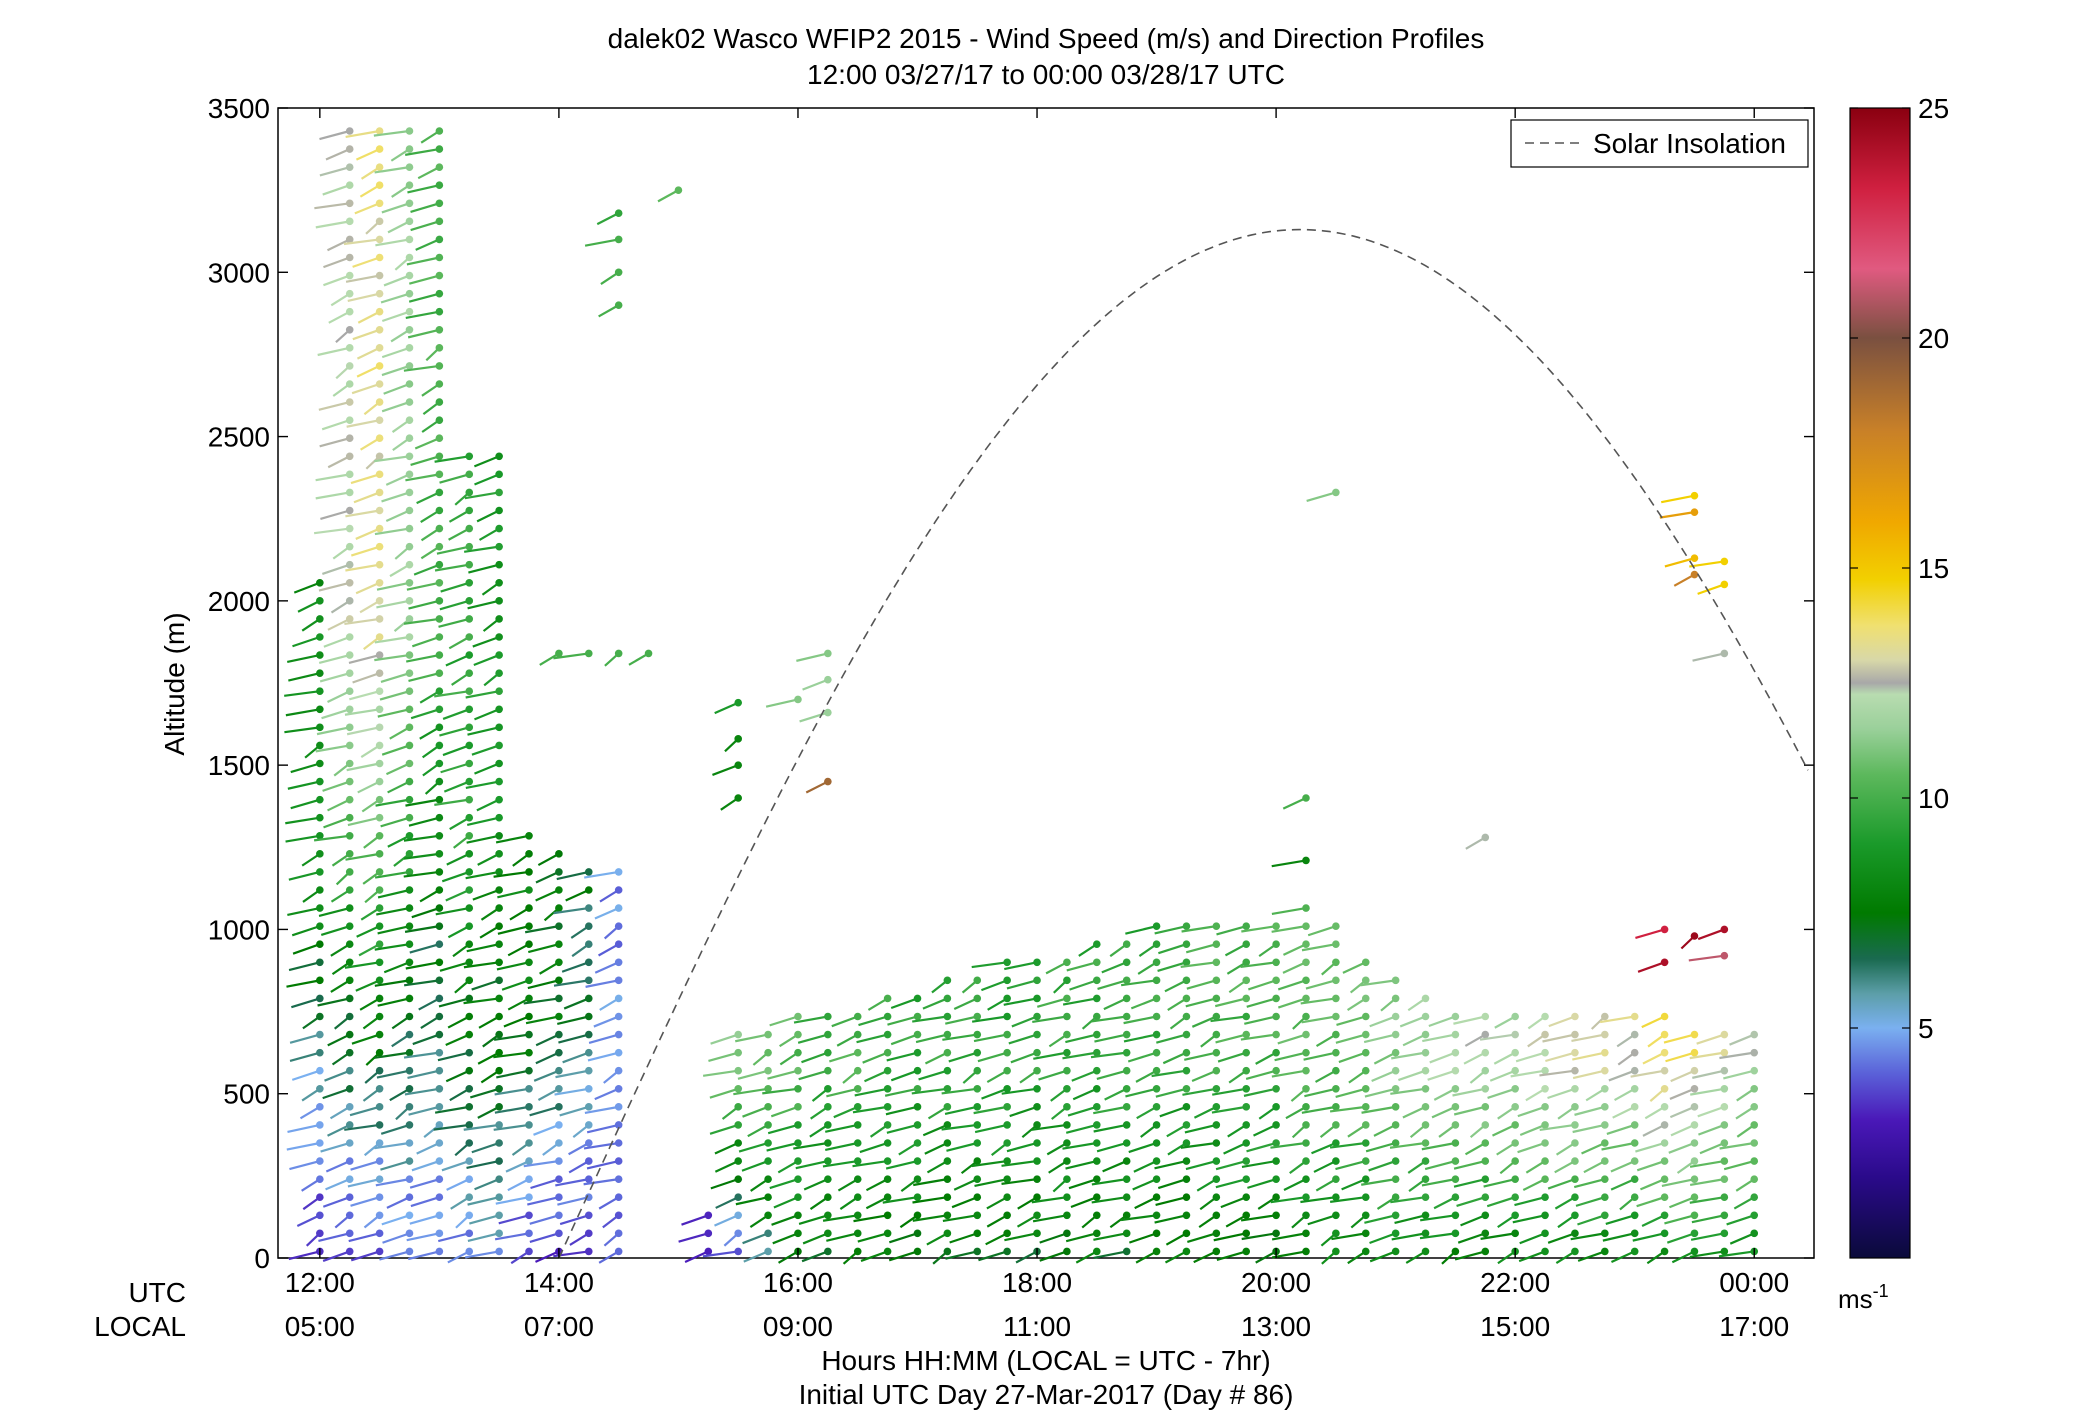 Image resolution: width=2098 pixels, height=1425 pixels. What do you see at coordinates (239, 929) in the screenshot?
I see `y-tick-label-2: 1000` at bounding box center [239, 929].